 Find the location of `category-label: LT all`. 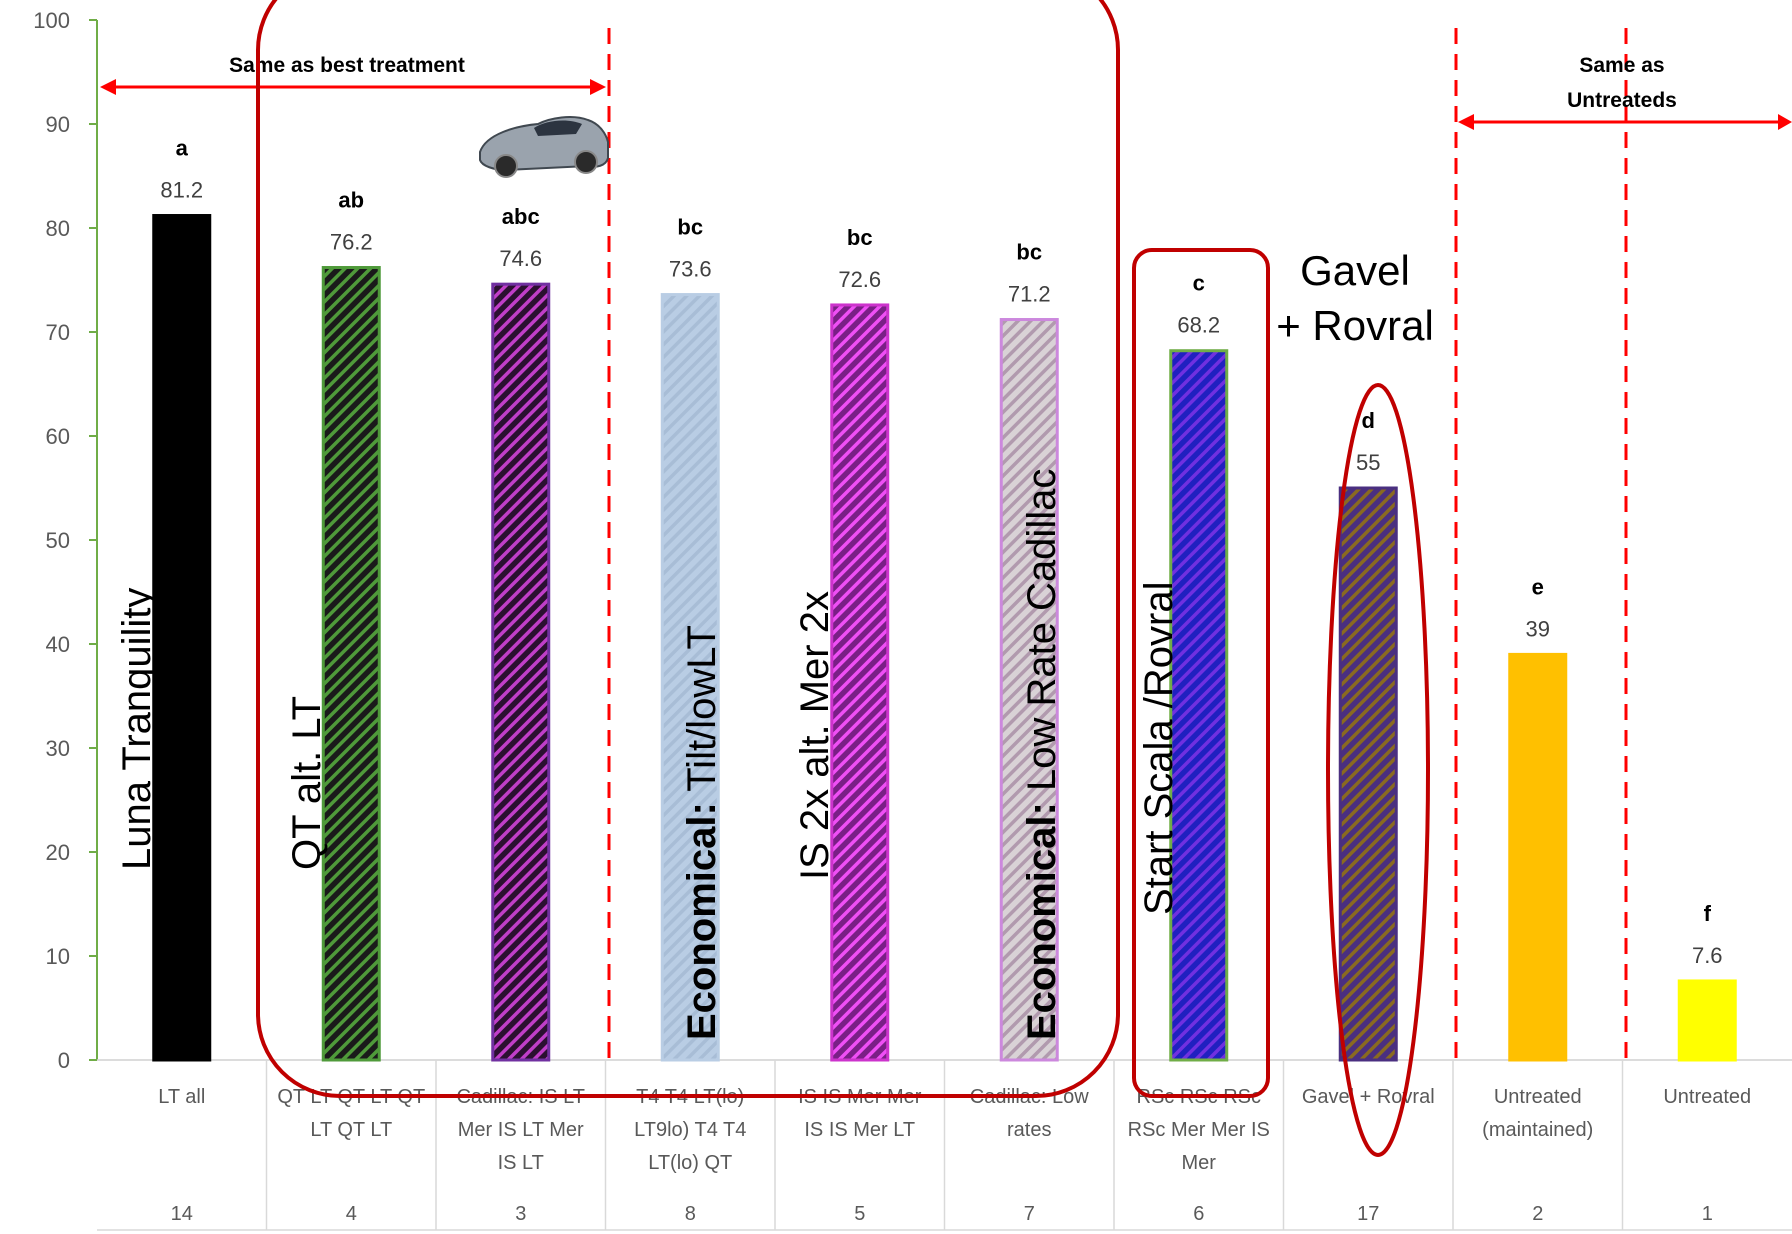

category-label: LT all is located at coordinates (181, 1097).